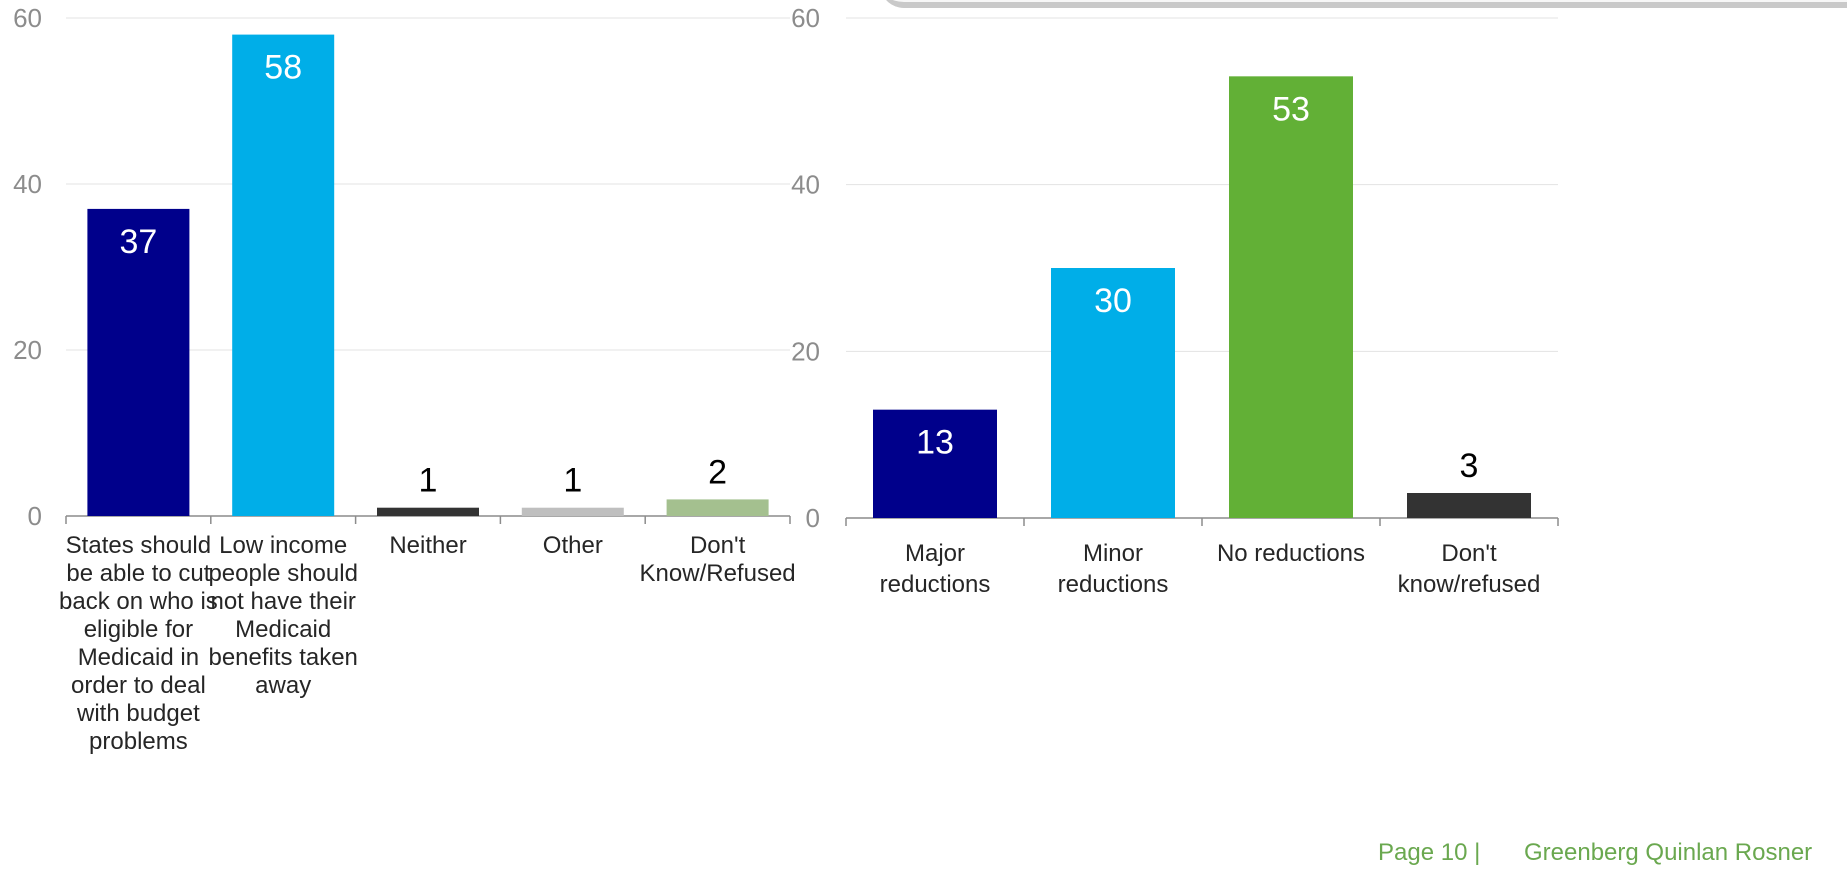  Describe the element at coordinates (1291, 553) in the screenshot. I see `chart2-category-label-3-line-1: No reductions` at that location.